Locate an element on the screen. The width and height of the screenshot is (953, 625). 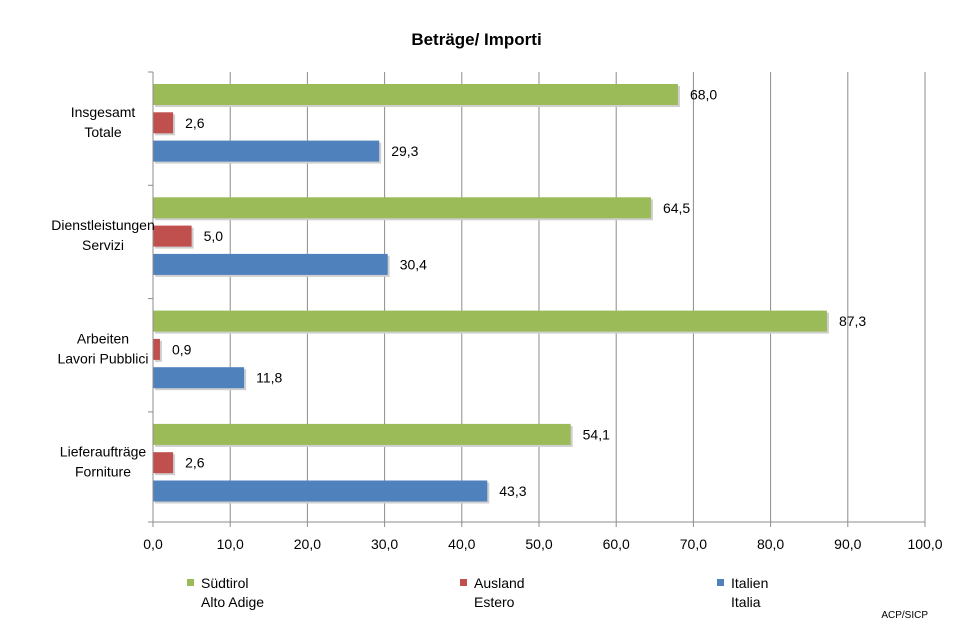
x-tick-label: 80,0 is located at coordinates (770, 544).